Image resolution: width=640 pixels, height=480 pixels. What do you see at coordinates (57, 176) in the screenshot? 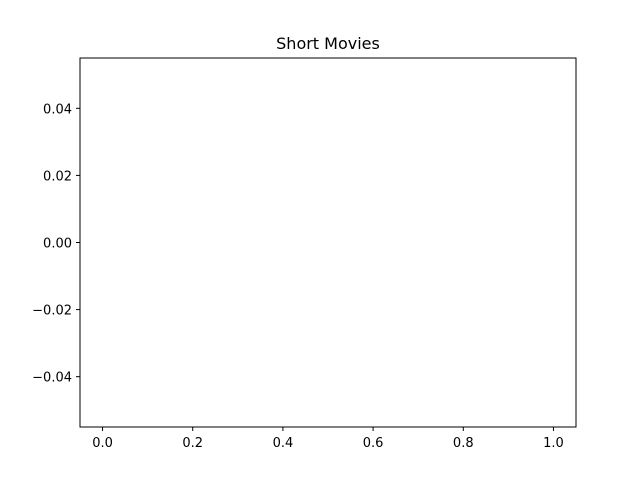
I see `y-tick-label: 0.02` at bounding box center [57, 176].